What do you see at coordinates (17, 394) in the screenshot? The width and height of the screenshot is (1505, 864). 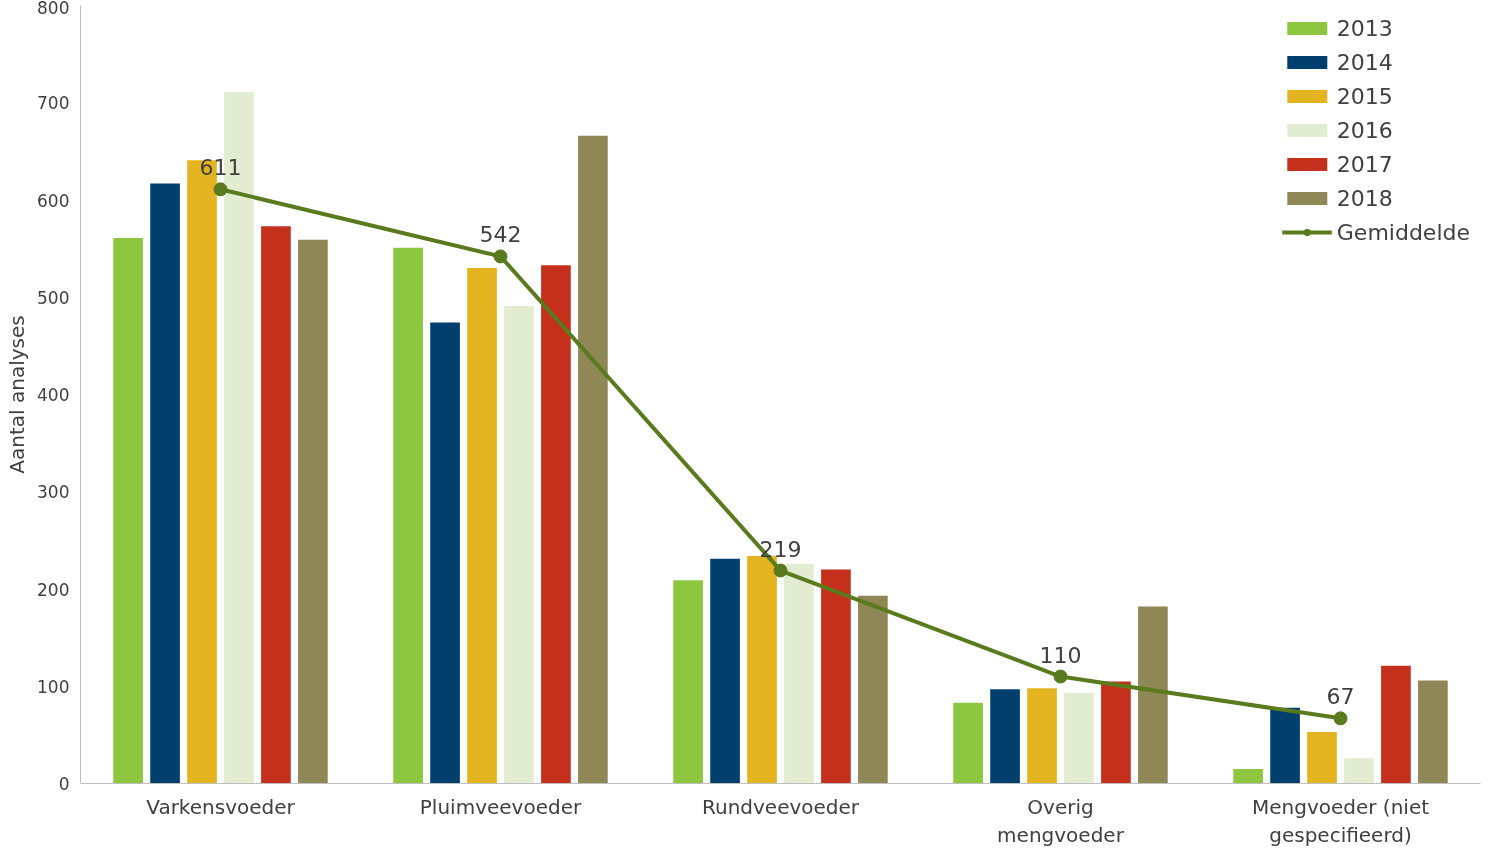 I see `y-axis-title: Aantal analyses` at bounding box center [17, 394].